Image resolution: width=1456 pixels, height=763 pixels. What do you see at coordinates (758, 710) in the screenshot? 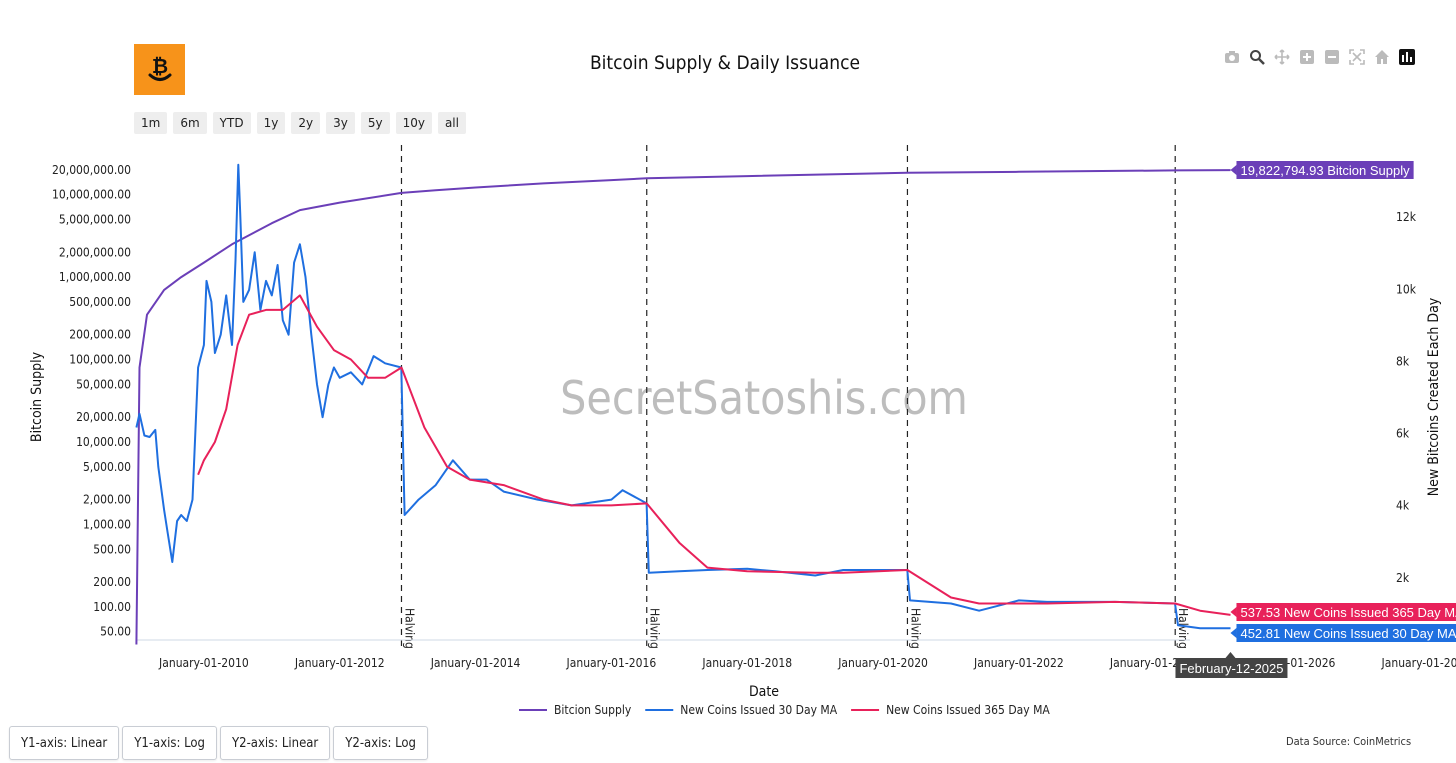
I see `svg-text: New Coins Issued 30 Day MA` at bounding box center [758, 710].